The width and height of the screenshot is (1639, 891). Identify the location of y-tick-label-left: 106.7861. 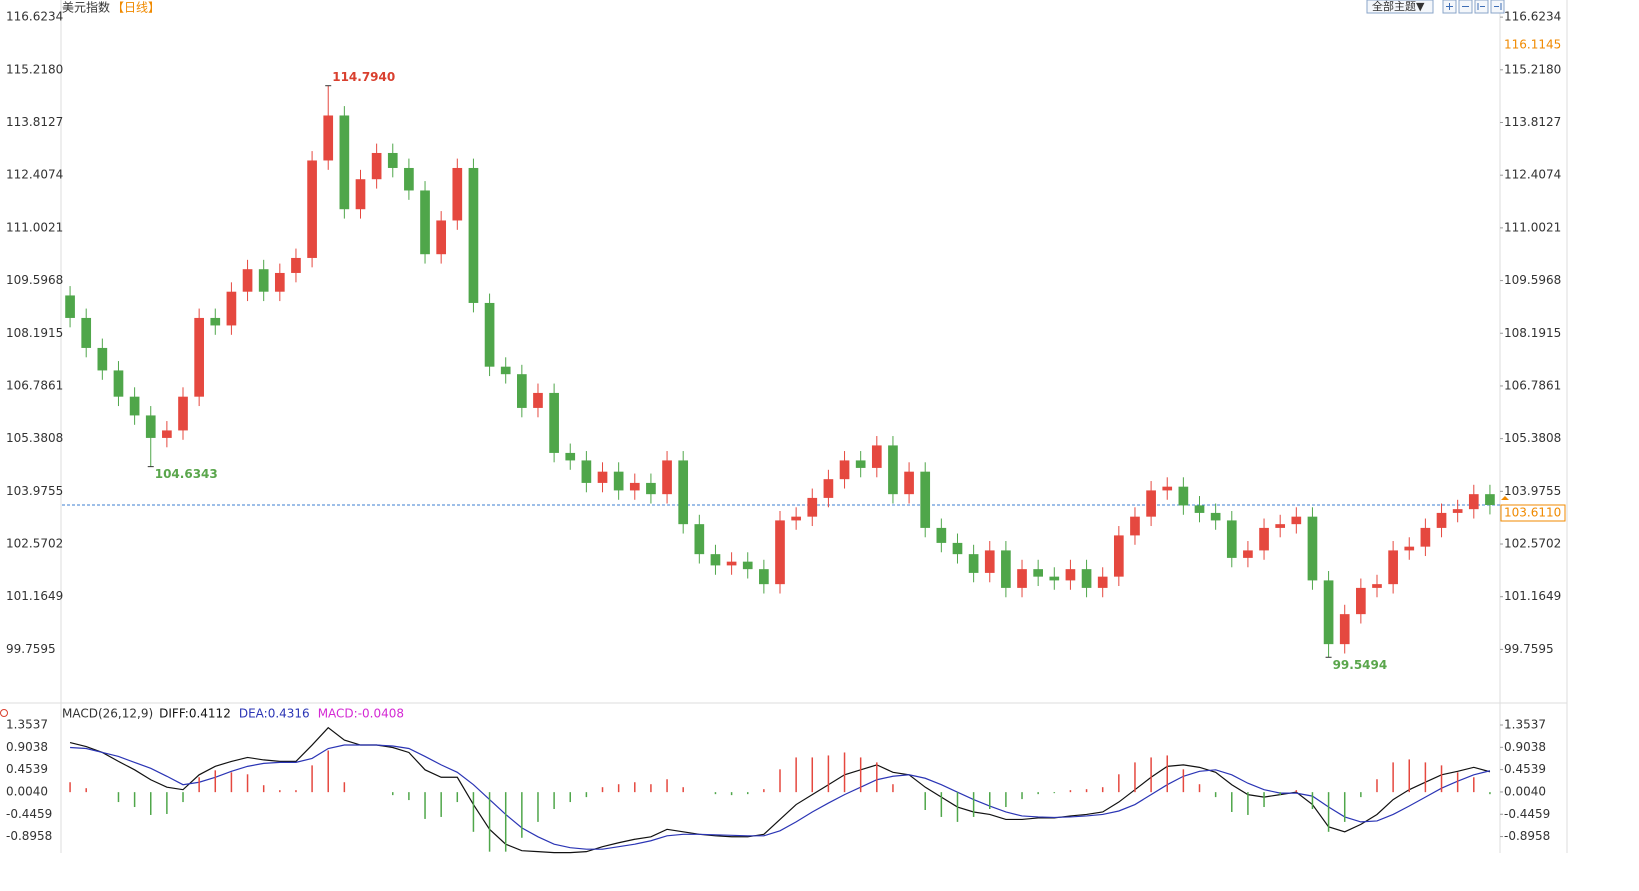
(34, 385).